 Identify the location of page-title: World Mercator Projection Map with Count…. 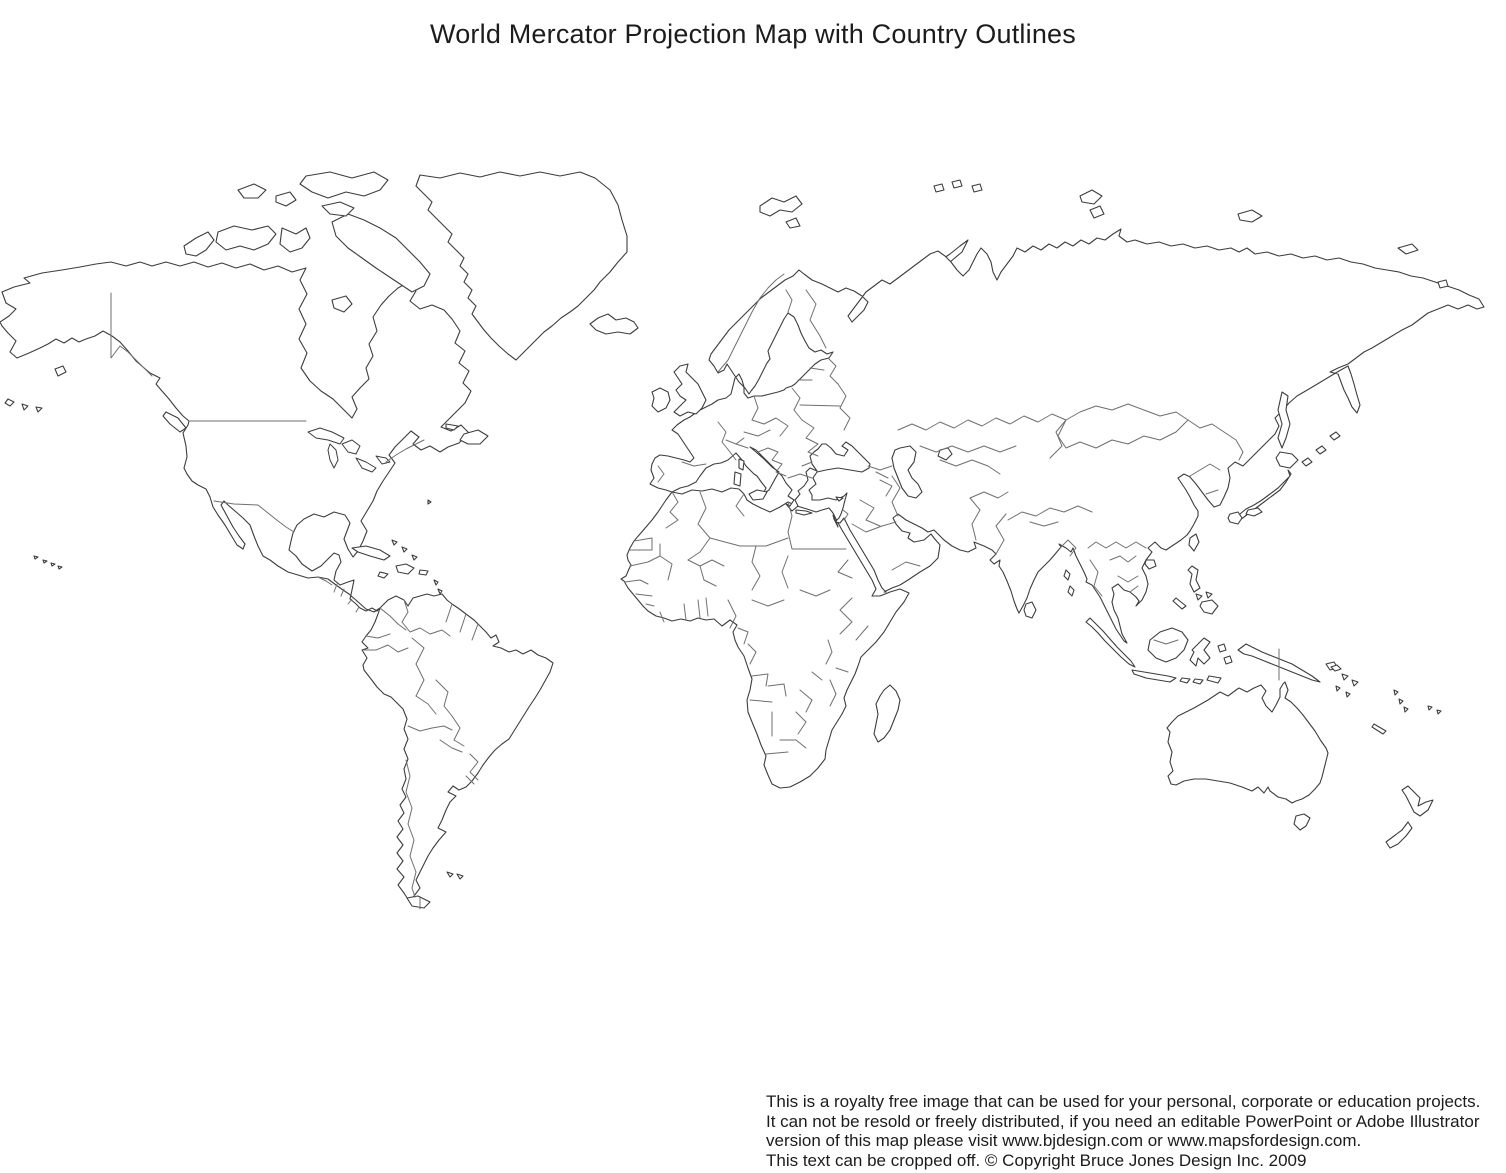
(753, 34).